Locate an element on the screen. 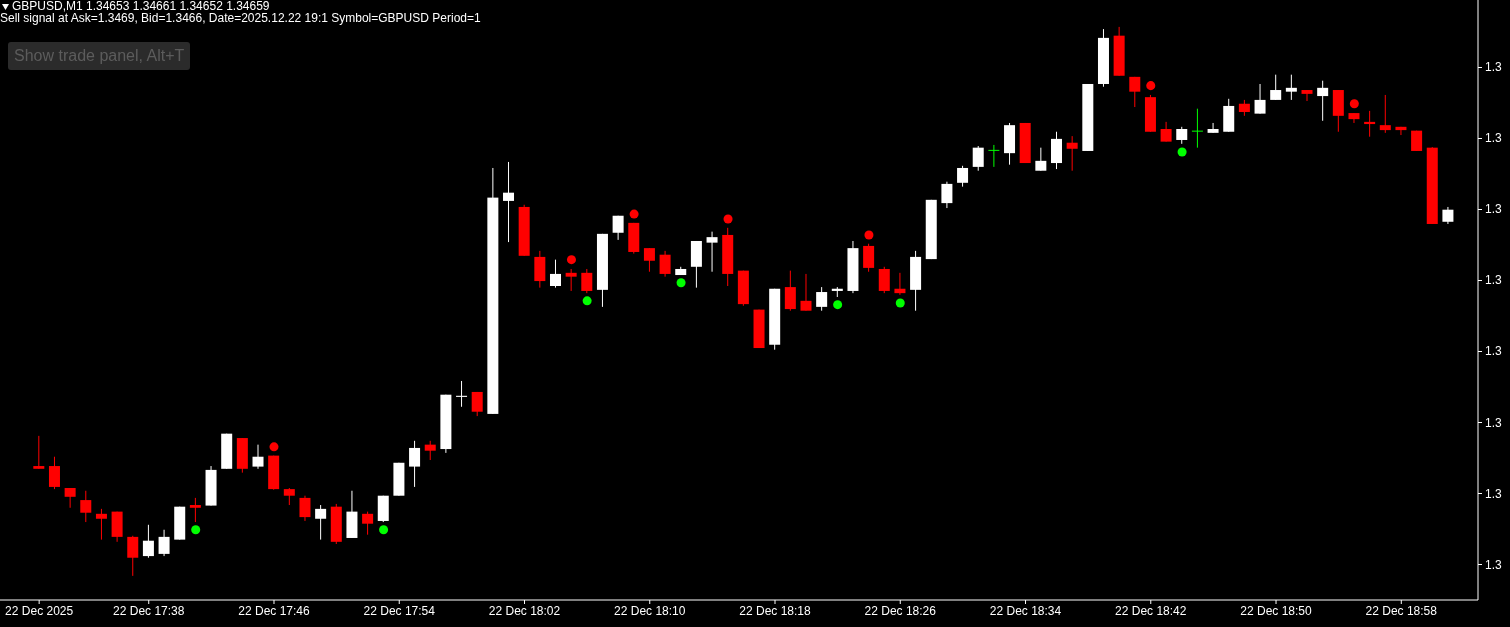  x-tick-label: 22 Dec 18:58 is located at coordinates (1401, 610).